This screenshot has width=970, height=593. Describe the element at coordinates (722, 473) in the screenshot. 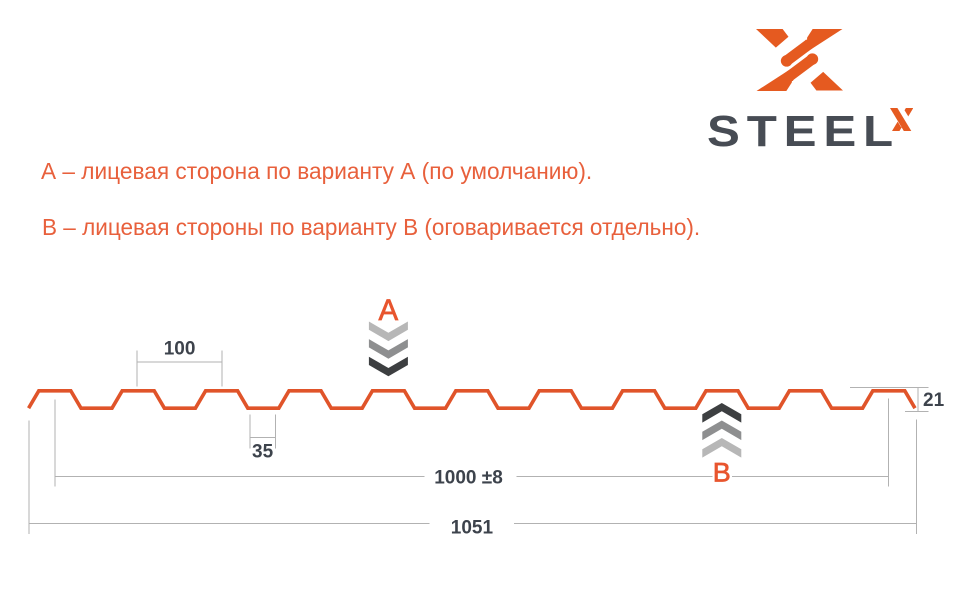

I see `svg-text: В` at that location.